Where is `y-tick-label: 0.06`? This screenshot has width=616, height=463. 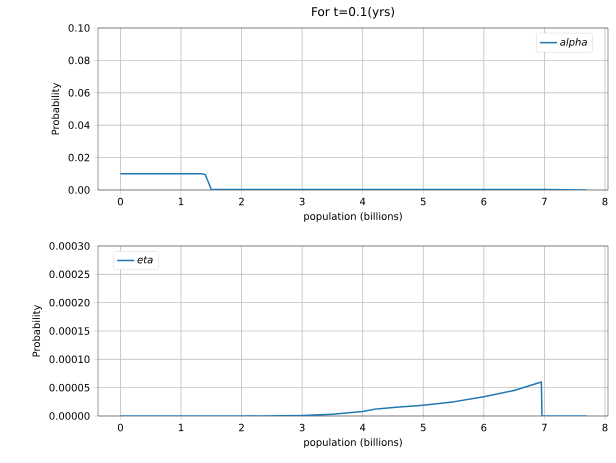 y-tick-label: 0.06 is located at coordinates (79, 93).